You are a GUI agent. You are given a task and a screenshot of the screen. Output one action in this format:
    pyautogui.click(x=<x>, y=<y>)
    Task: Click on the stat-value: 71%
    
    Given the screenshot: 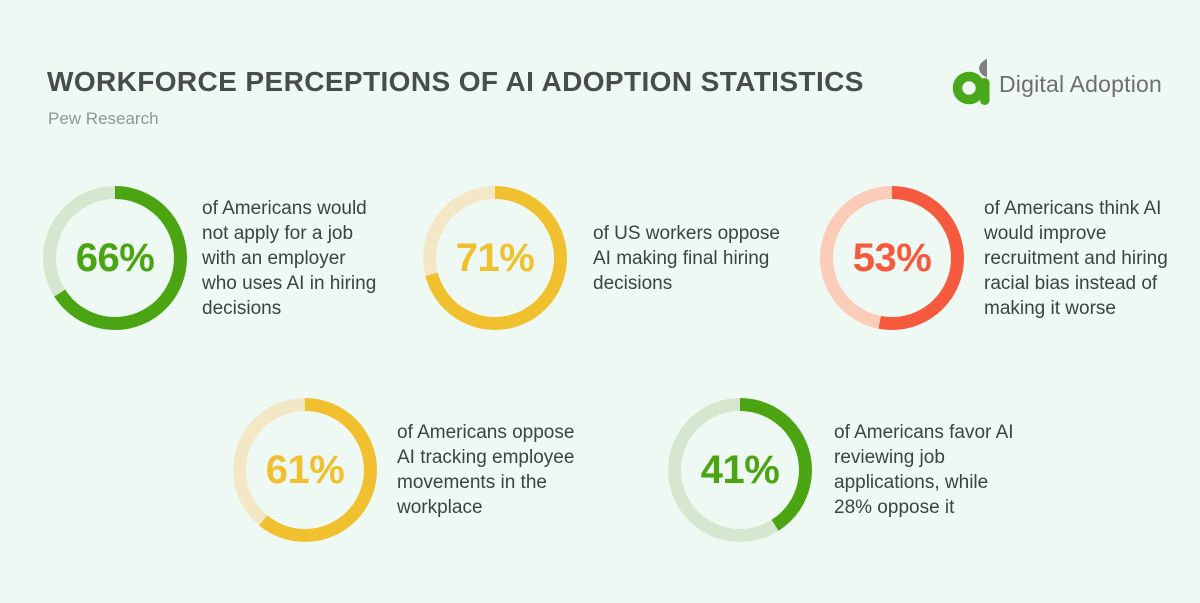 What is the action you would take?
    pyautogui.click(x=495, y=257)
    